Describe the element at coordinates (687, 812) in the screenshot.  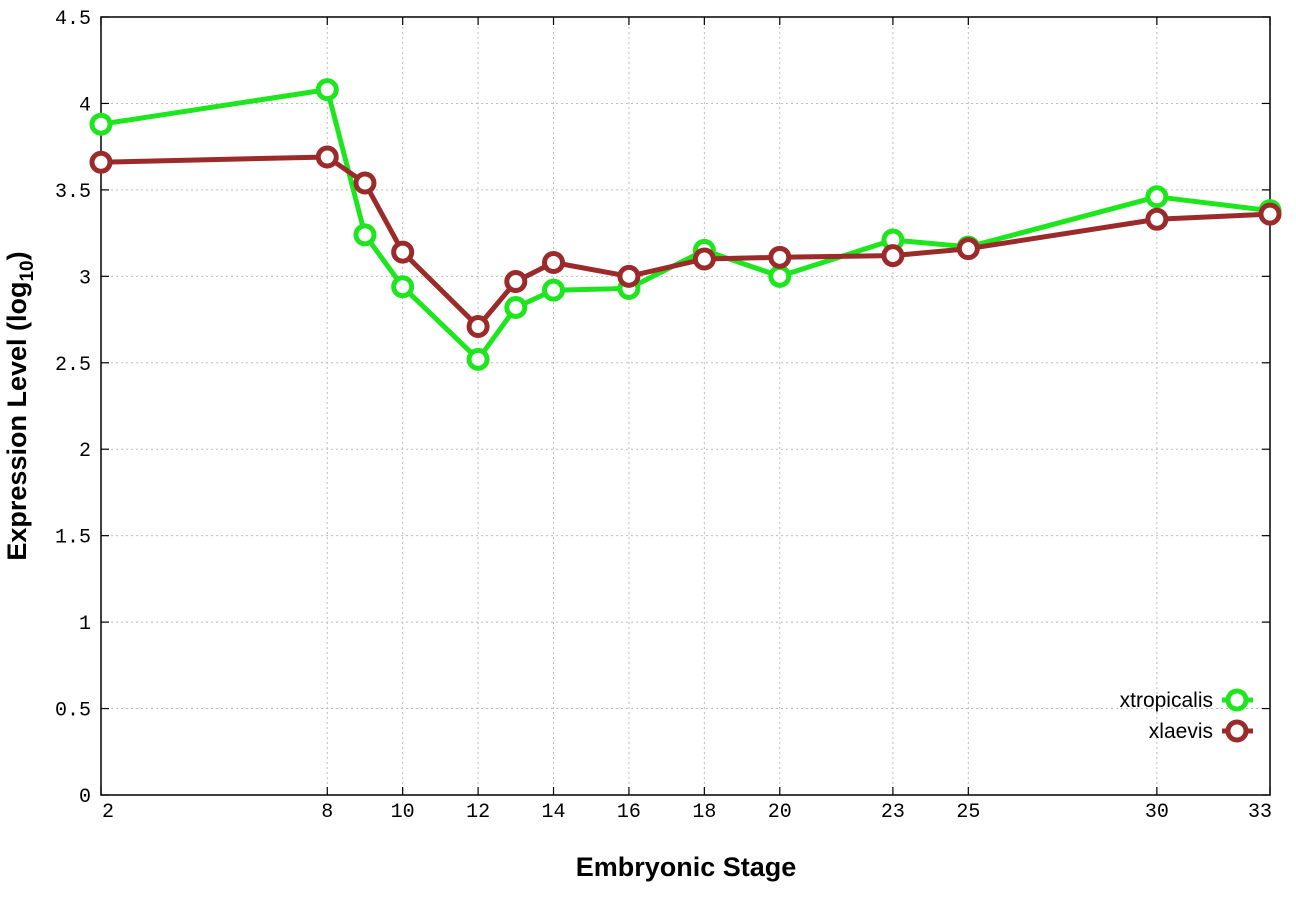
I see `x-axis-tick-labels: 2 8 10 12 14 16 18 20 23 25 30 33` at that location.